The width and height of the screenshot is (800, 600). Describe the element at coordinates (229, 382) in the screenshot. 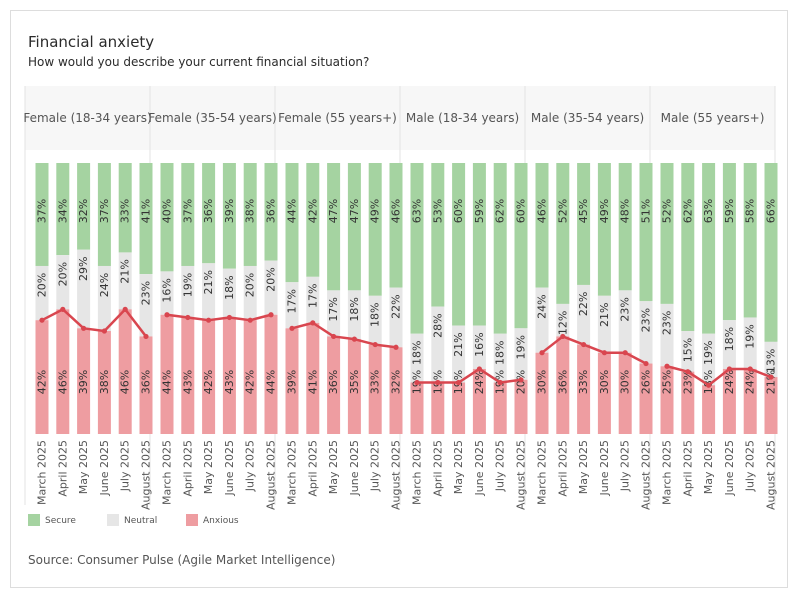

I see `label-anxious: 43%` at that location.